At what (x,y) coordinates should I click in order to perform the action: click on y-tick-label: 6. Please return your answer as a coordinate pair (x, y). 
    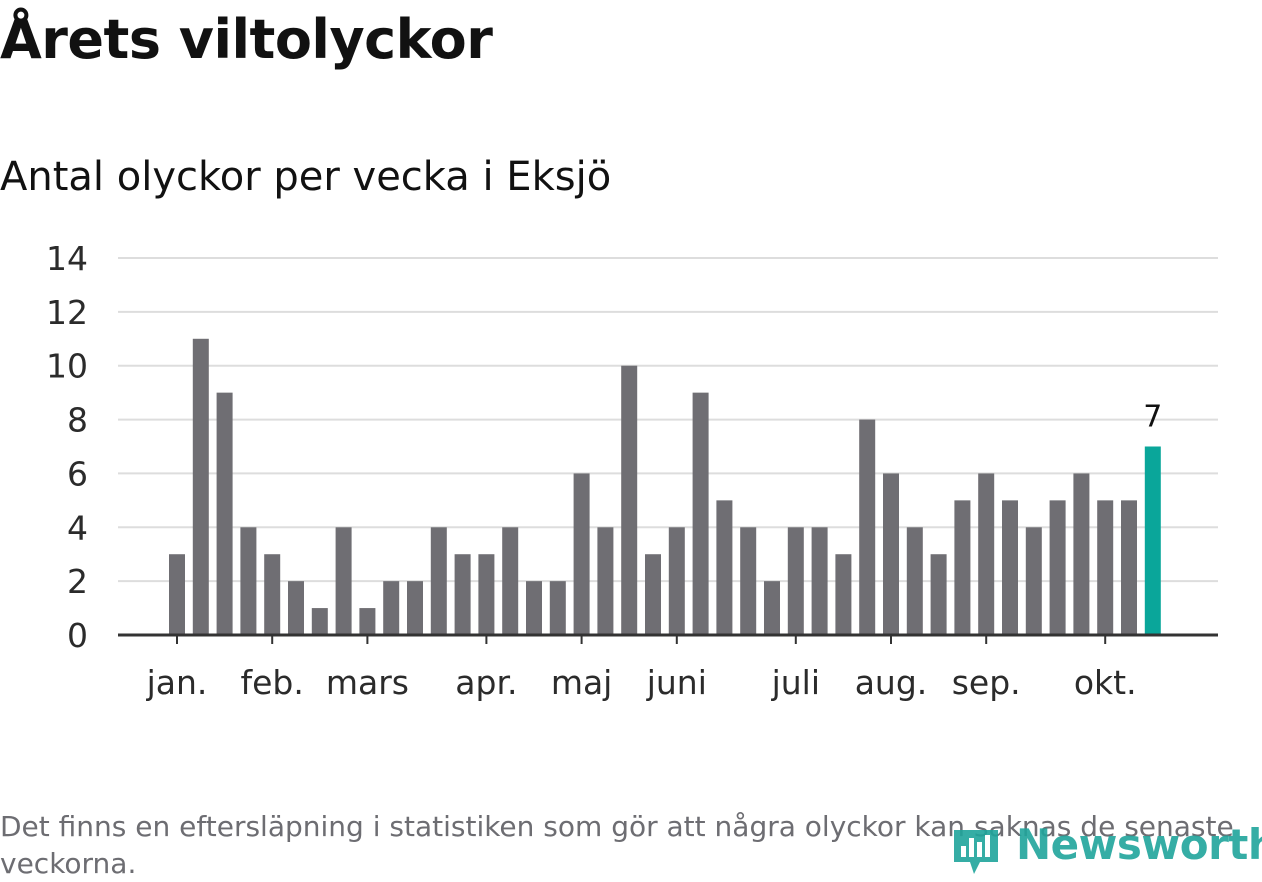
    Looking at the image, I should click on (77, 473).